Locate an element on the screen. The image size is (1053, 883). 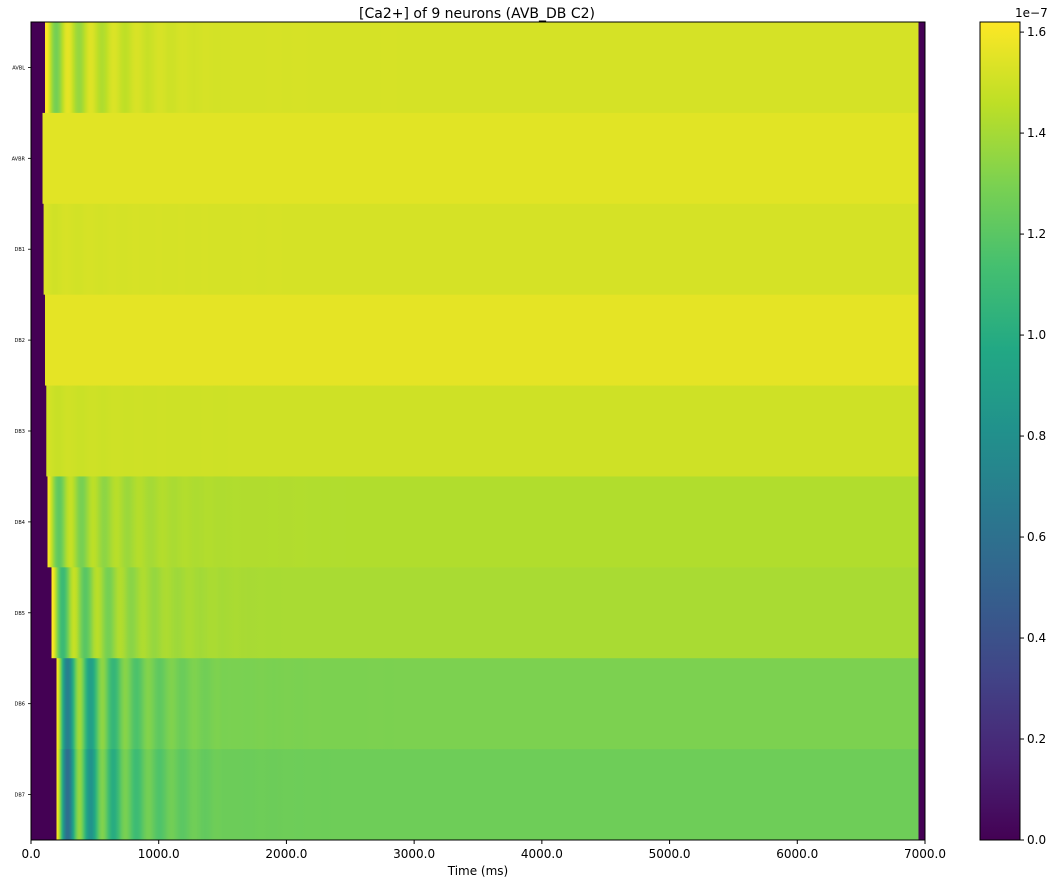
y-tick-label: DB6 is located at coordinates (20, 705).